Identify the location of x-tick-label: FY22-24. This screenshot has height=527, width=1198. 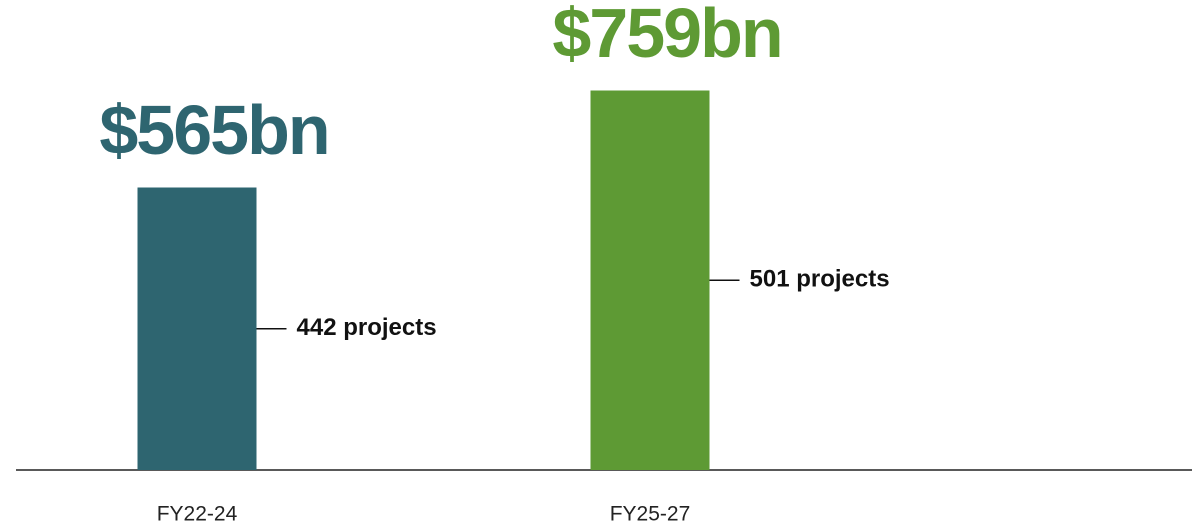
(197, 514).